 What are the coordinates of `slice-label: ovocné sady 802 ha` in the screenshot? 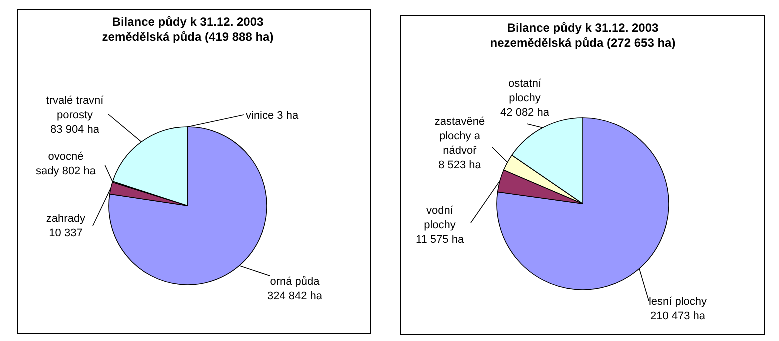 It's located at (66, 164).